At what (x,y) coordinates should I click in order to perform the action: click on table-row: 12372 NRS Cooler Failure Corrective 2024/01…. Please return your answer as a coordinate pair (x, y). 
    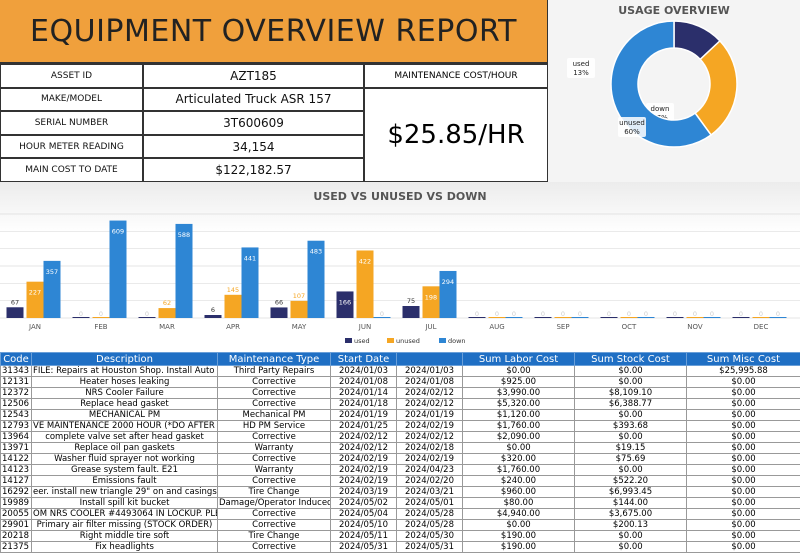
    Looking at the image, I should click on (400, 393).